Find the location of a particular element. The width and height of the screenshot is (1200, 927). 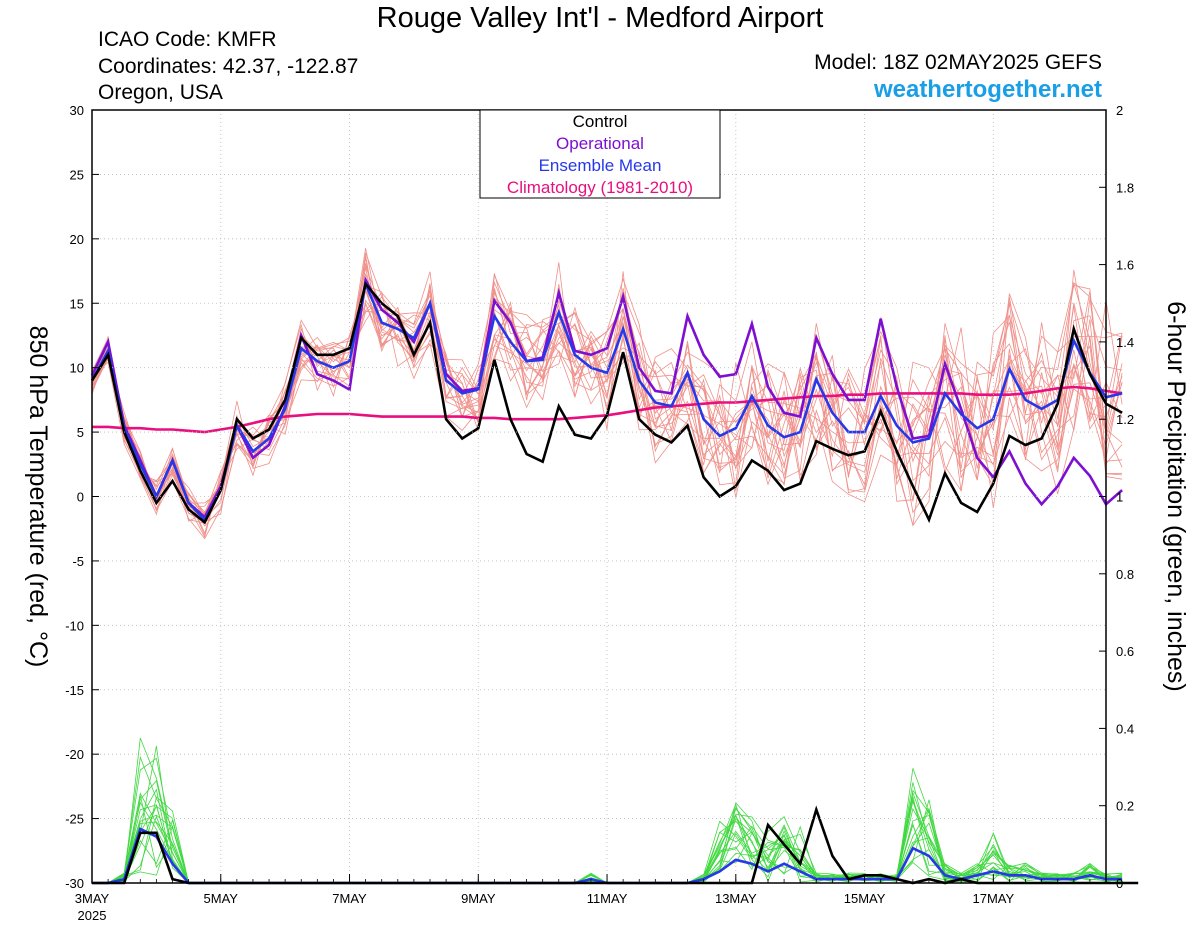

y-right-tick-label: 1 is located at coordinates (1119, 497).